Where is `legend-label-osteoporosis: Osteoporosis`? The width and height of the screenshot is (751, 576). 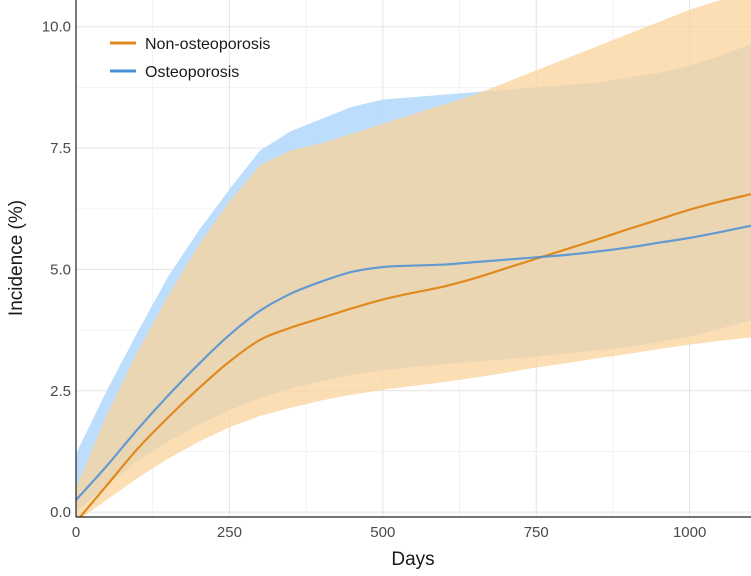
legend-label-osteoporosis: Osteoporosis is located at coordinates (192, 72).